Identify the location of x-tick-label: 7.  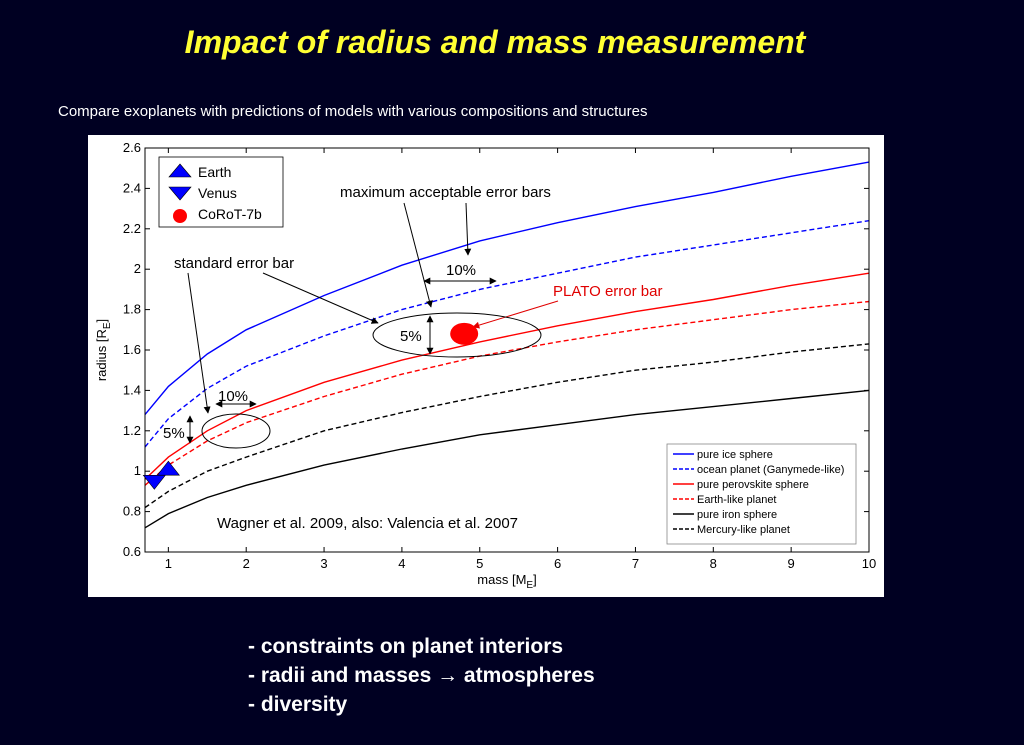
(635, 563).